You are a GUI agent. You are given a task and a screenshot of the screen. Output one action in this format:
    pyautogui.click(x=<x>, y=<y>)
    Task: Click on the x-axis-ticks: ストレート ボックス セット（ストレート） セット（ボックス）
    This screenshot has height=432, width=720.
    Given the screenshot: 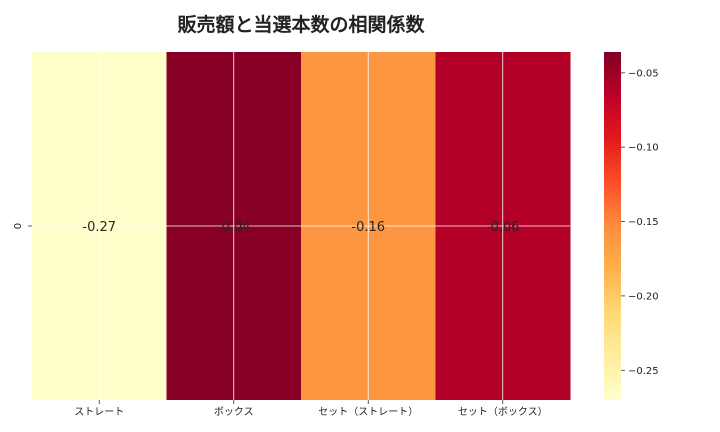 What is the action you would take?
    pyautogui.click(x=311, y=409)
    